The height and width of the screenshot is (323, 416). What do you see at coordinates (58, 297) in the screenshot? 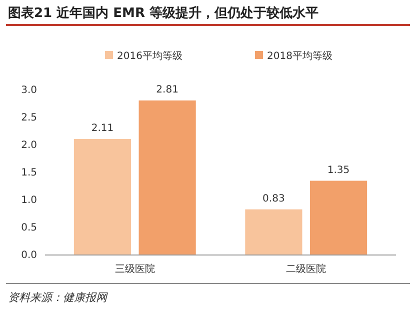
I see `text: 资料来源：健康报网` at bounding box center [58, 297].